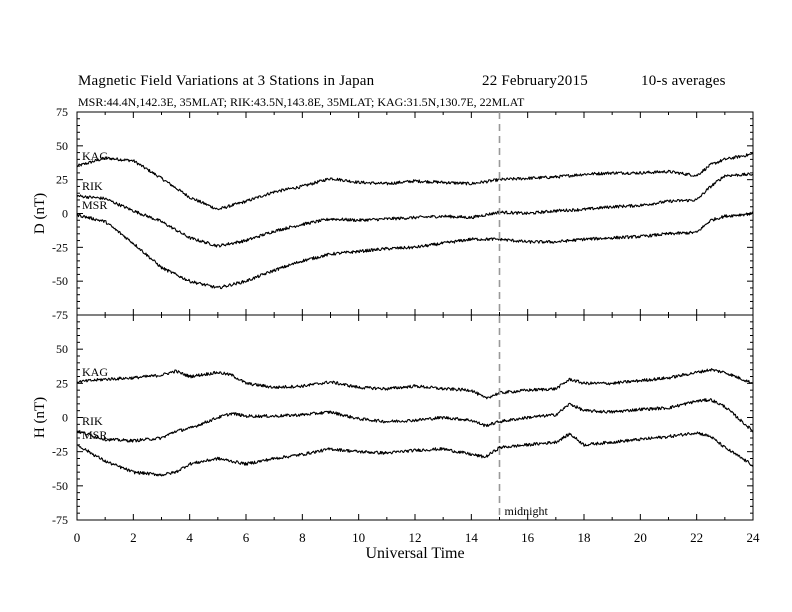 The width and height of the screenshot is (792, 612). I want to click on midnight-label: midnight, so click(527, 511).